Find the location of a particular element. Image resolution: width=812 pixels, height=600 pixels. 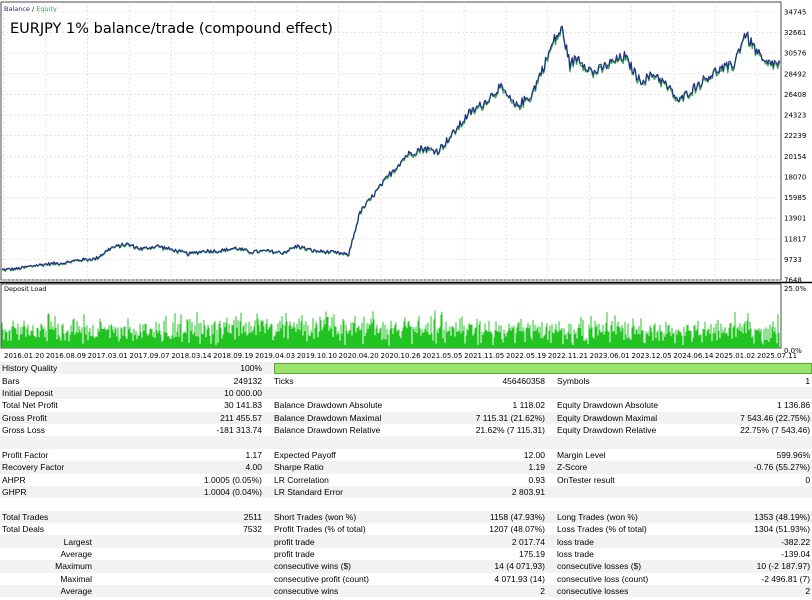

metric-label: consecutive losses ($) is located at coordinates (619, 566).